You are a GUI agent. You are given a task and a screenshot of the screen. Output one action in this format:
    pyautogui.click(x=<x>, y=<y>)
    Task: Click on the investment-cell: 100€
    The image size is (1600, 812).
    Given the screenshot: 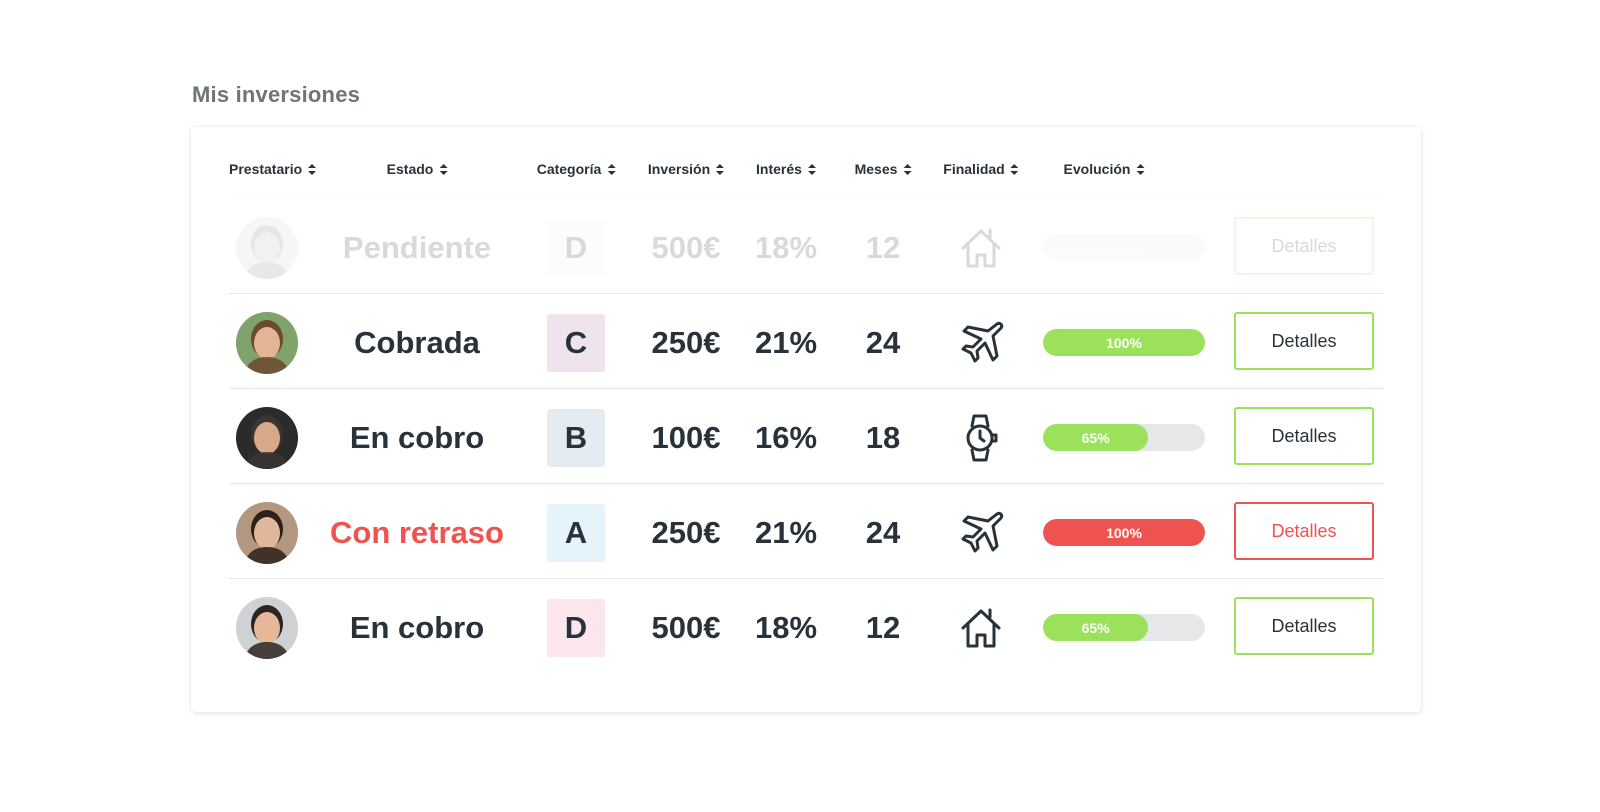 What is the action you would take?
    pyautogui.click(x=686, y=437)
    